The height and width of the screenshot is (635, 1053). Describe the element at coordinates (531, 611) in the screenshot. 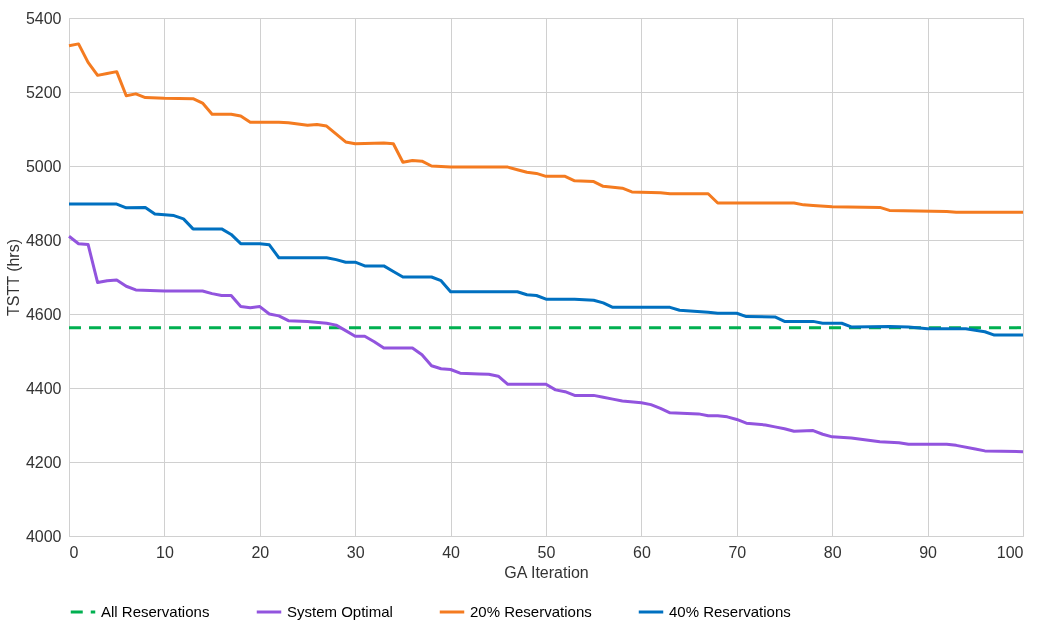

I see `legend-label: 20% Reservations` at that location.